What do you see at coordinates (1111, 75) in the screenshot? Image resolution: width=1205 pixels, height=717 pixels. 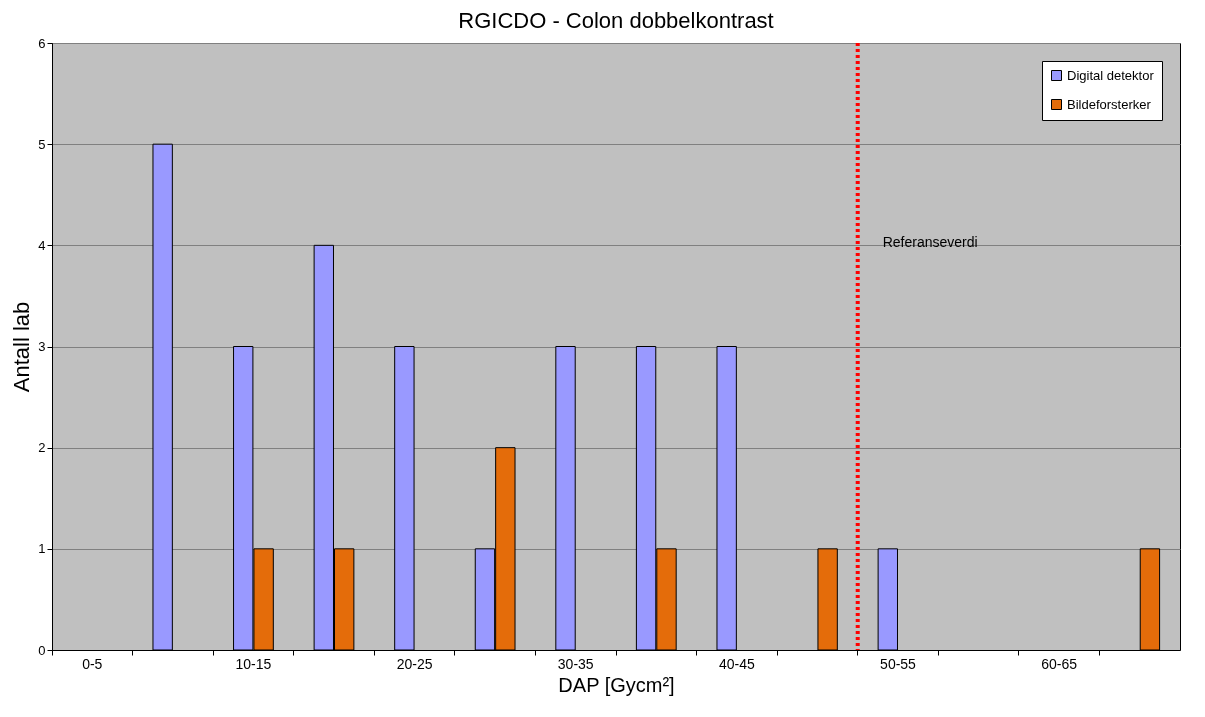 I see `legend-label: Digital detektor` at bounding box center [1111, 75].